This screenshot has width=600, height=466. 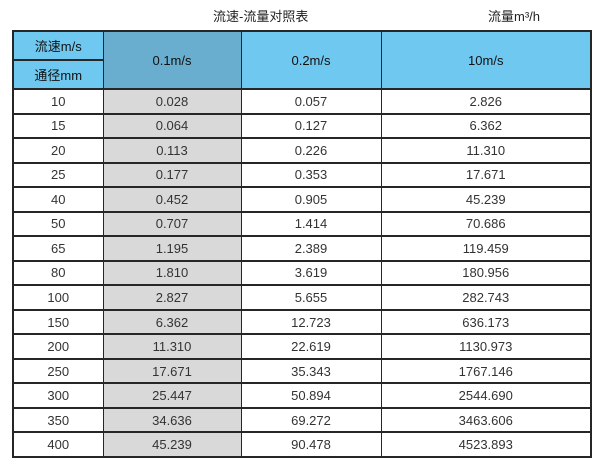 What do you see at coordinates (172, 126) in the screenshot?
I see `flow-value-cell: 0.064` at bounding box center [172, 126].